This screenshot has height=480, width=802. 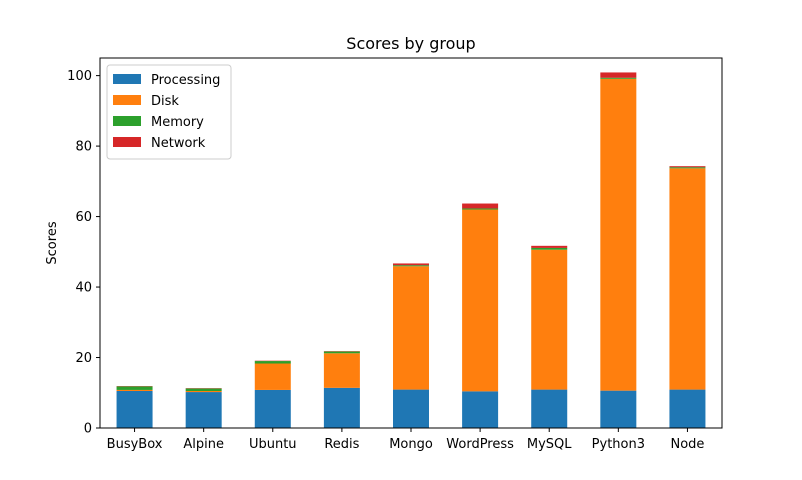 I want to click on y-axis-label: Scores, so click(x=52, y=242).